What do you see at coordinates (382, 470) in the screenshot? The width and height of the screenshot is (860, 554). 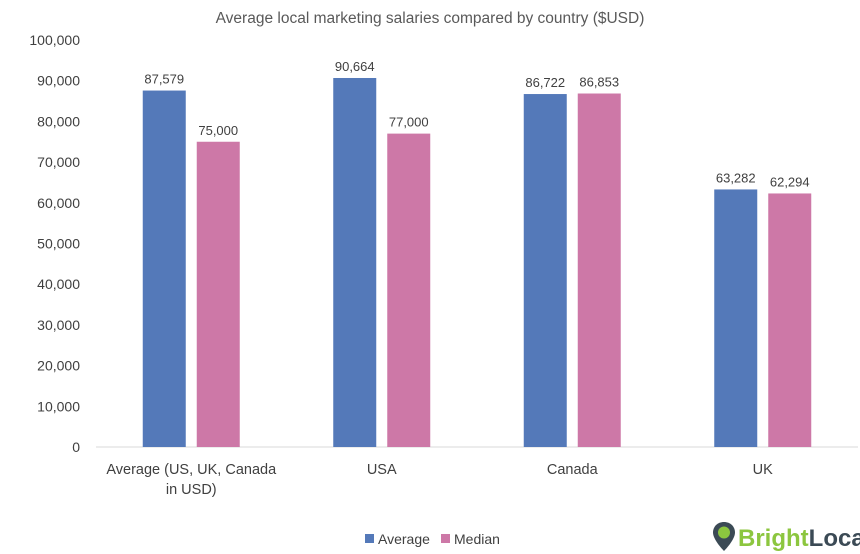 I see `x-tick-label: USA` at bounding box center [382, 470].